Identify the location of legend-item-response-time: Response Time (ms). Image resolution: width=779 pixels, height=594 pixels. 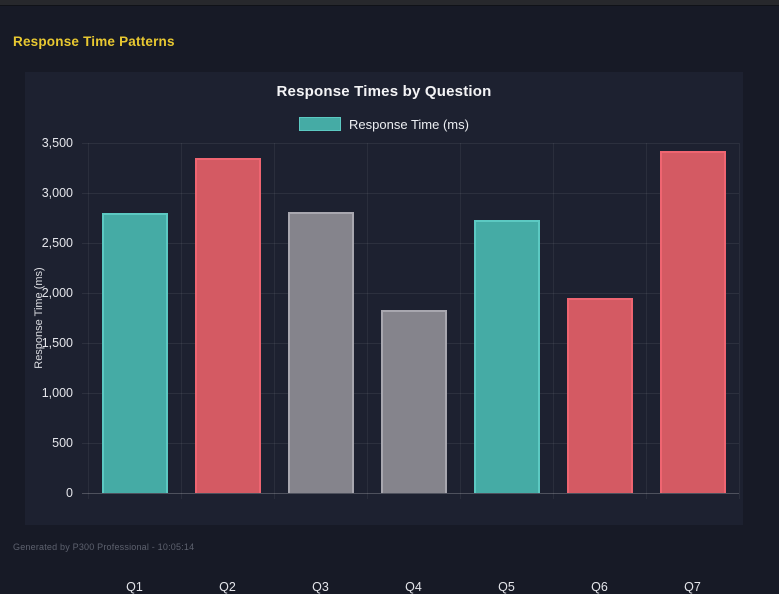
(384, 124).